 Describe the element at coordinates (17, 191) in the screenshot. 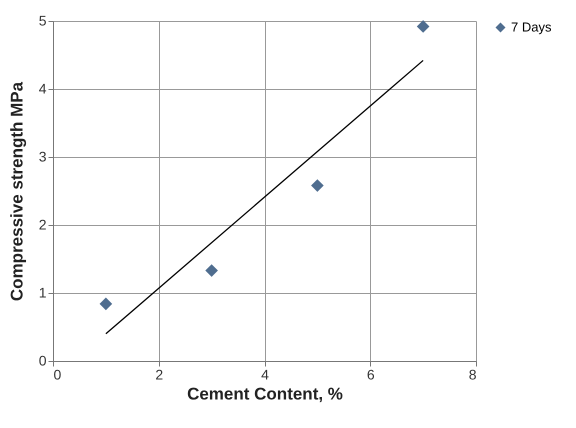

I see `y-axis-title: Compressive strength MPa` at that location.